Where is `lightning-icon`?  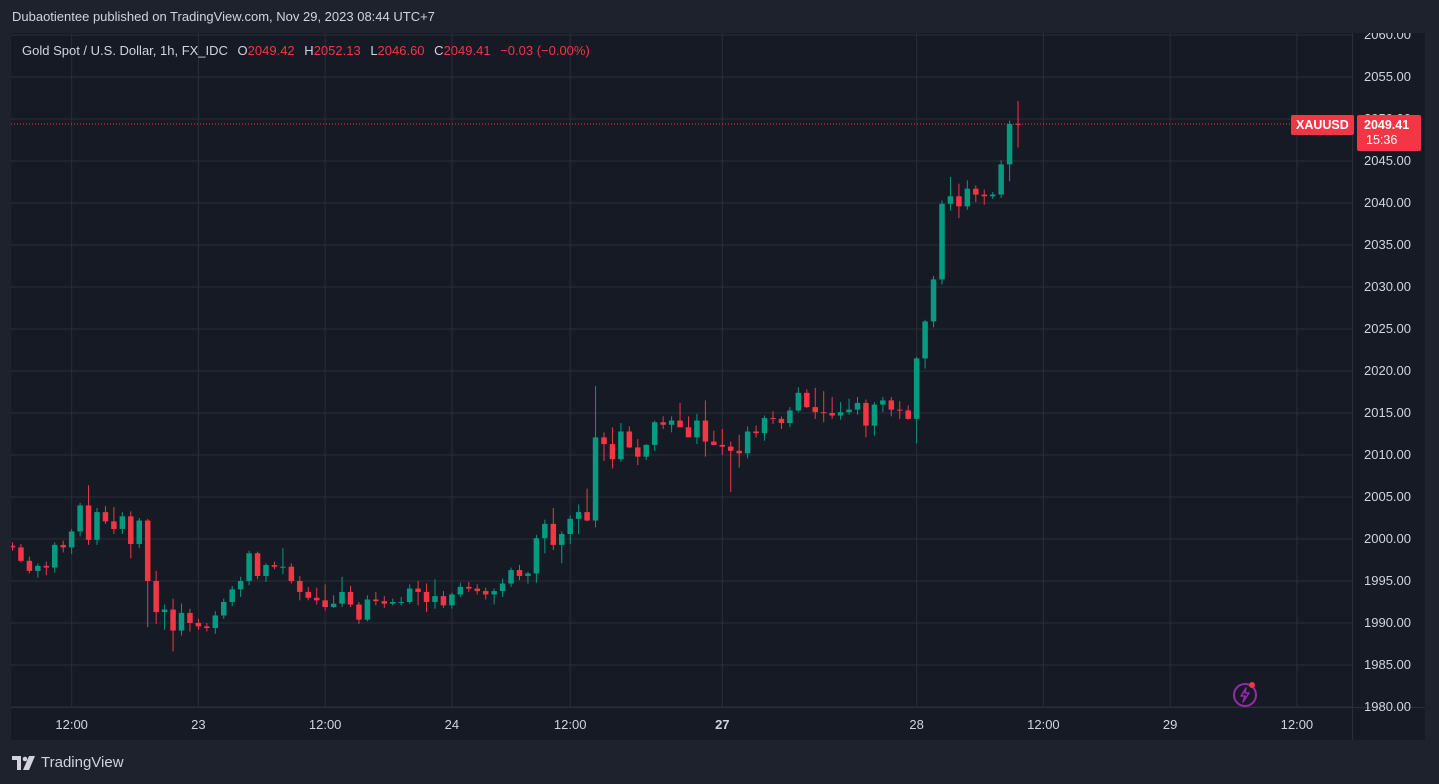 lightning-icon is located at coordinates (1245, 695).